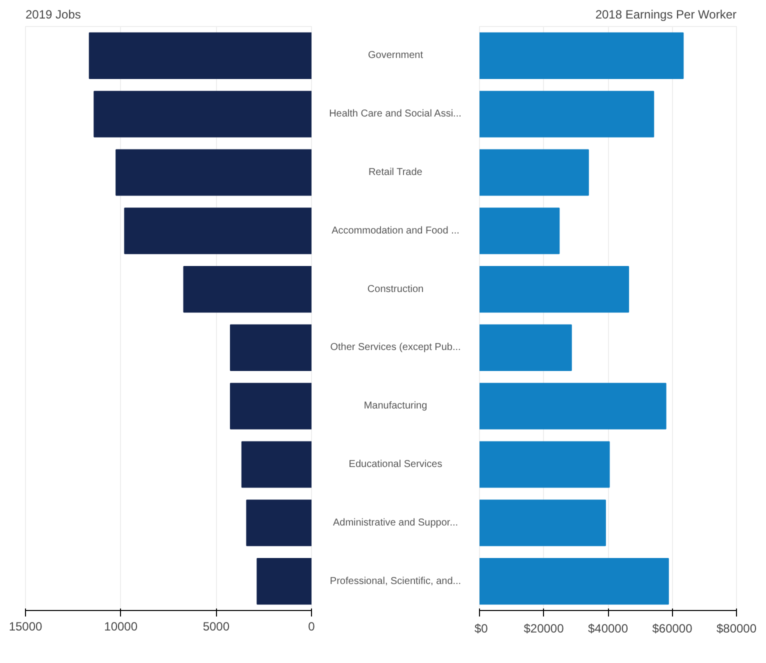 The image size is (766, 663). What do you see at coordinates (672, 629) in the screenshot?
I see `x-tick-label: $60000` at bounding box center [672, 629].